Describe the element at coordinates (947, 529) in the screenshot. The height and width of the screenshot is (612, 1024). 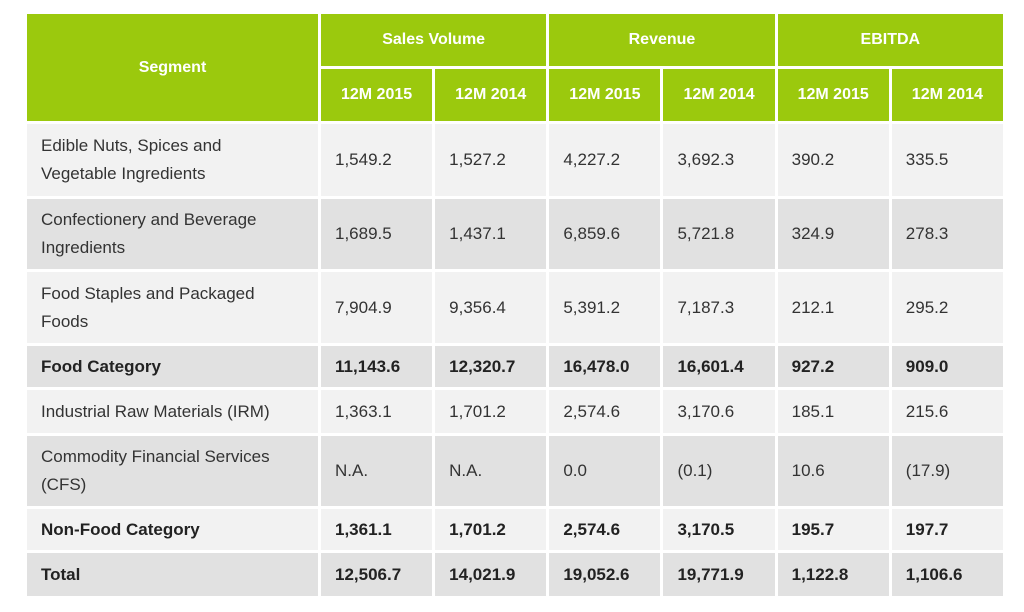
I see `cell-value: 197.7` at that location.